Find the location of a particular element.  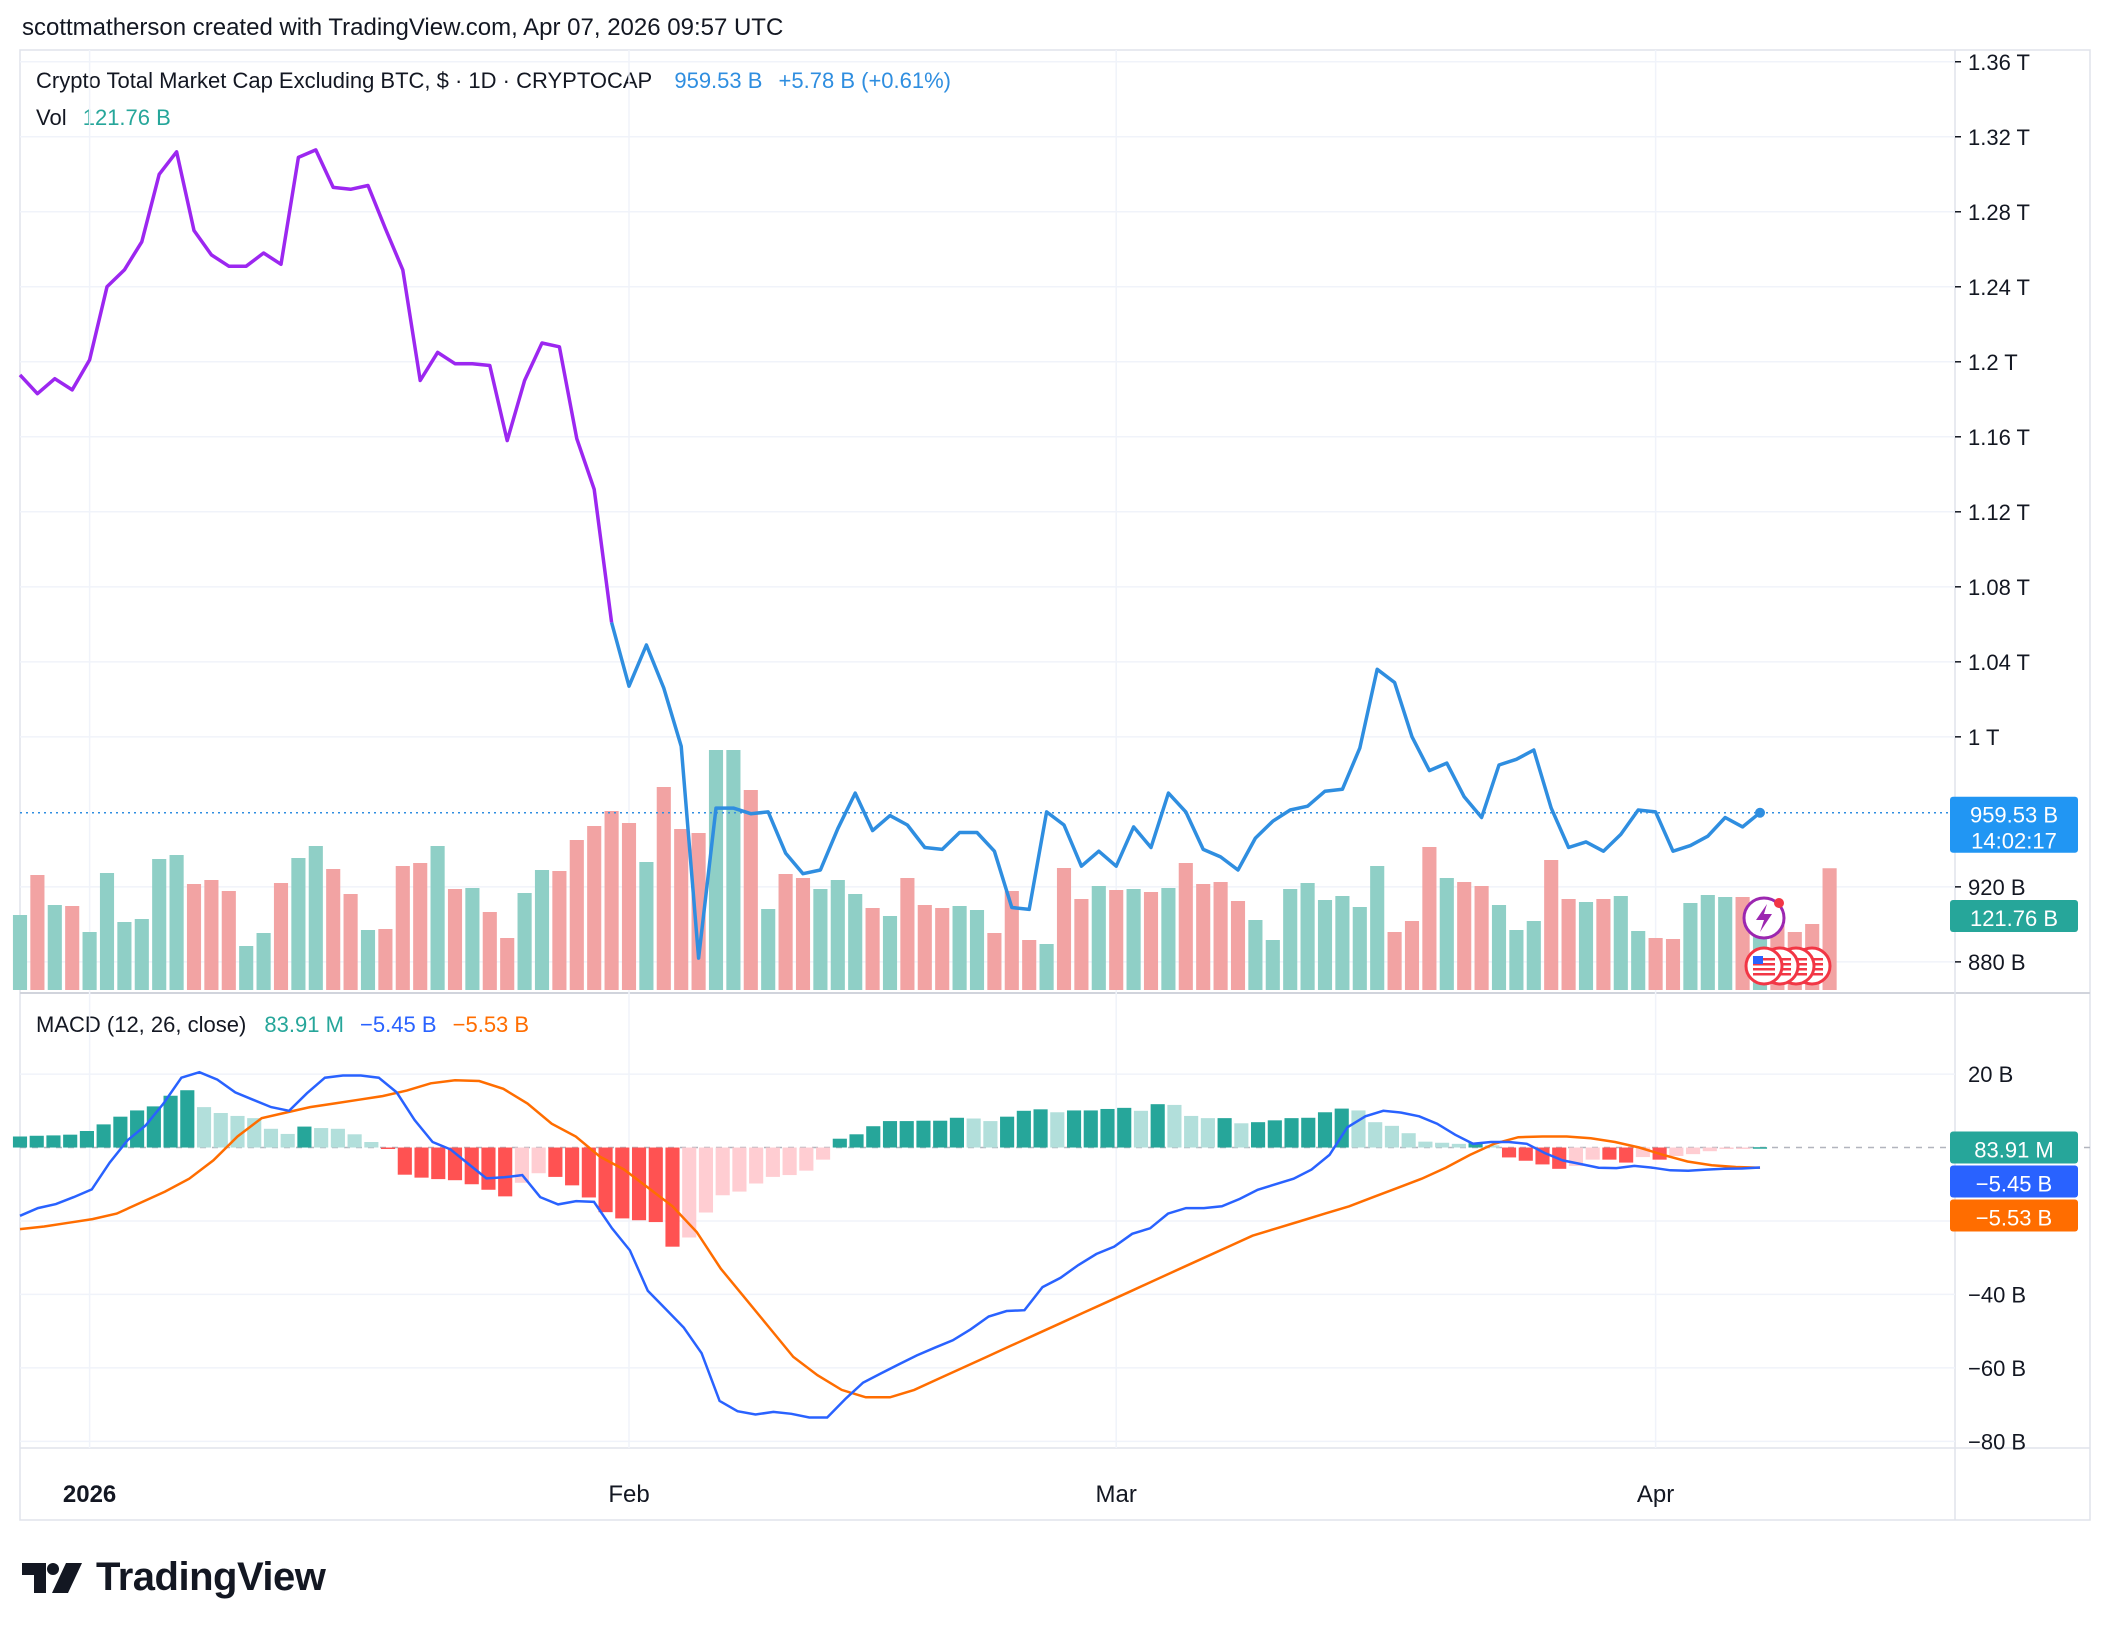

us-flag-event-icon is located at coordinates (1764, 966).